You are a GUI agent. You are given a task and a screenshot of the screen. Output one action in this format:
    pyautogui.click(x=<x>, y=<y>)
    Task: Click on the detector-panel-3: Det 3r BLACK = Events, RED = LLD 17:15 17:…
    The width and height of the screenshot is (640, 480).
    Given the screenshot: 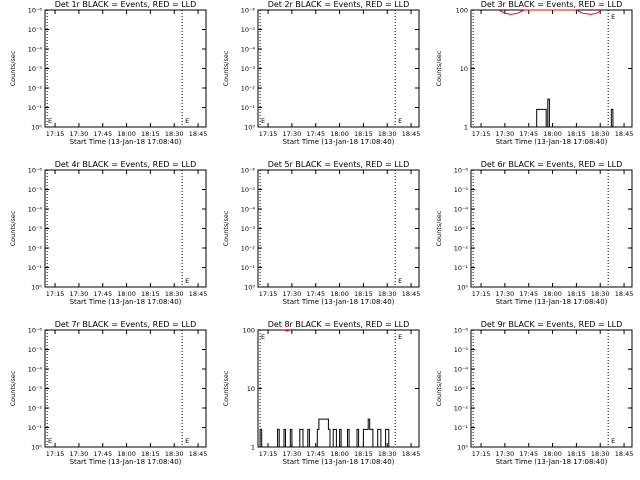 What is the action you would take?
    pyautogui.click(x=534, y=73)
    